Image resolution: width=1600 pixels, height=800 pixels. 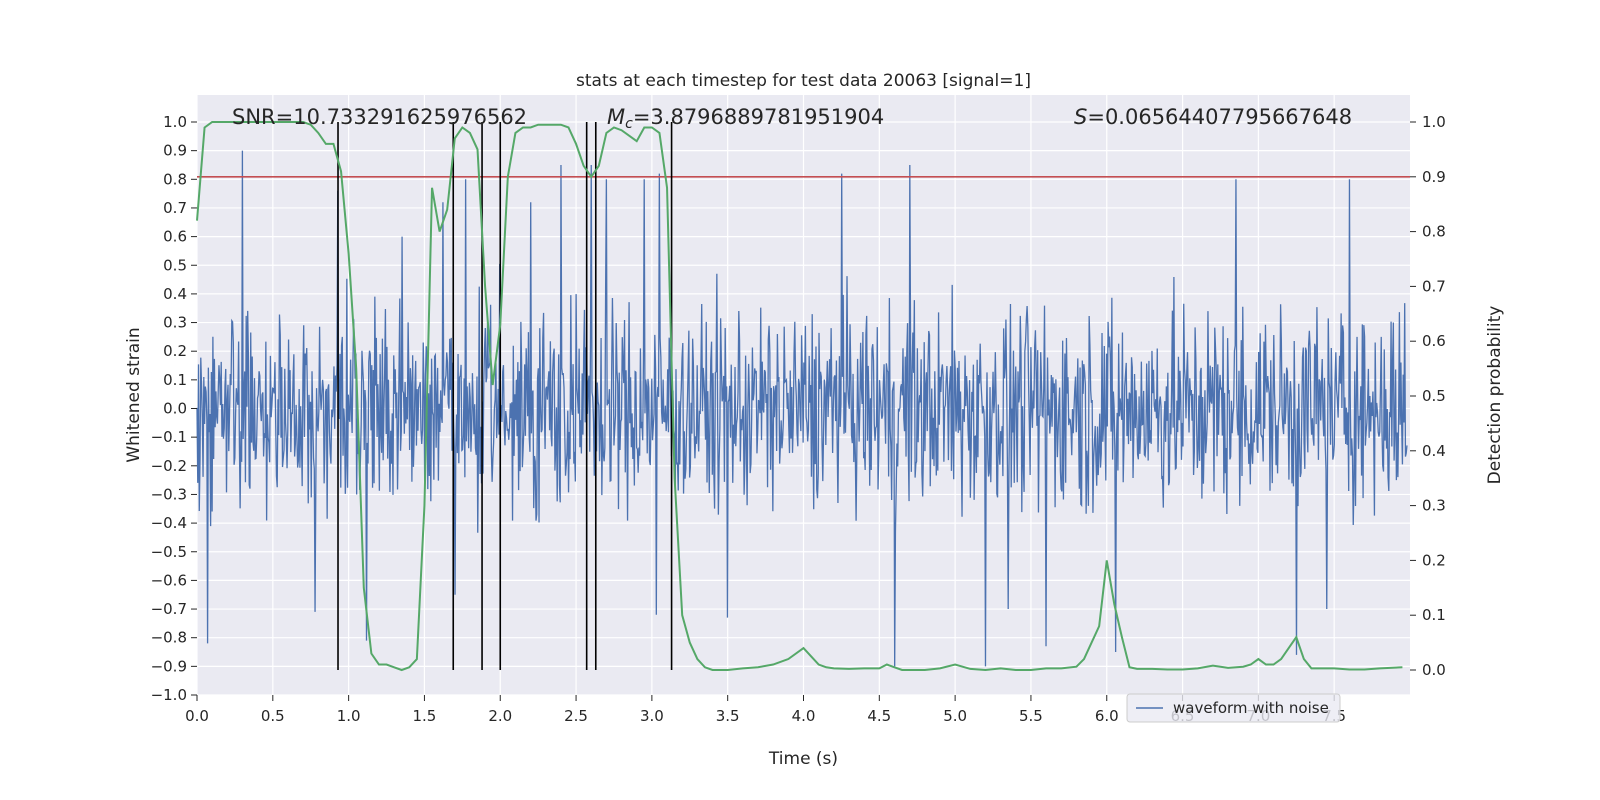 I want to click on x-tick-label: 6.0, so click(x=1107, y=716).